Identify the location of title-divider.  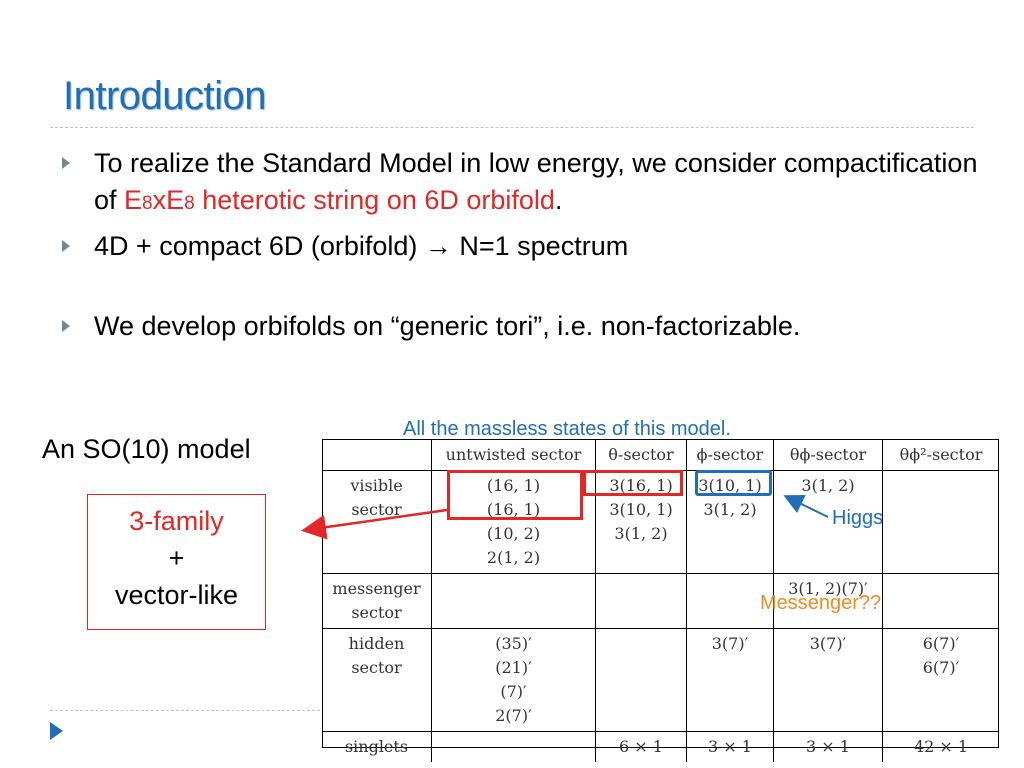
(512, 127).